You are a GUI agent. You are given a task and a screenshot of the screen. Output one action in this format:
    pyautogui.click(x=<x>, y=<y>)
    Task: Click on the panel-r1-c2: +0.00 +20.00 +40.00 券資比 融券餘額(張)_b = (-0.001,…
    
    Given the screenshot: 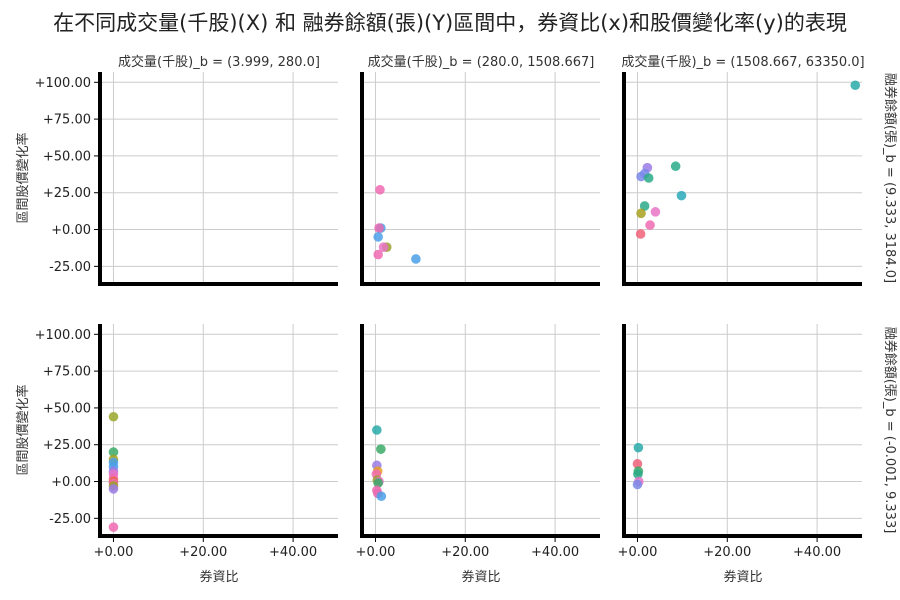 What is the action you would take?
    pyautogui.click(x=758, y=454)
    